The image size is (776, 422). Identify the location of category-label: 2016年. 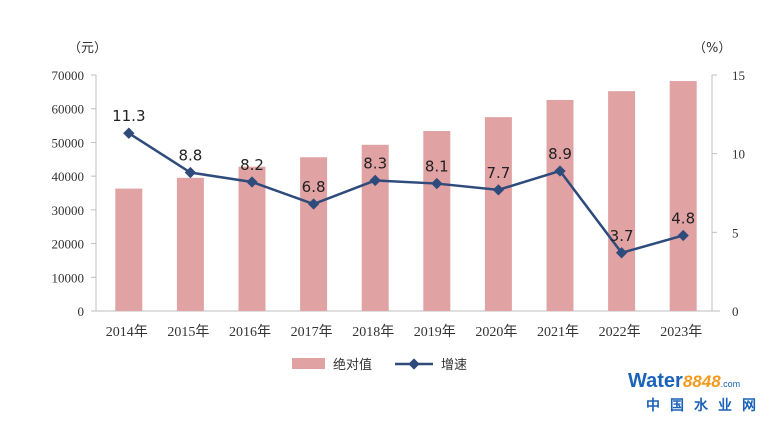
(250, 332).